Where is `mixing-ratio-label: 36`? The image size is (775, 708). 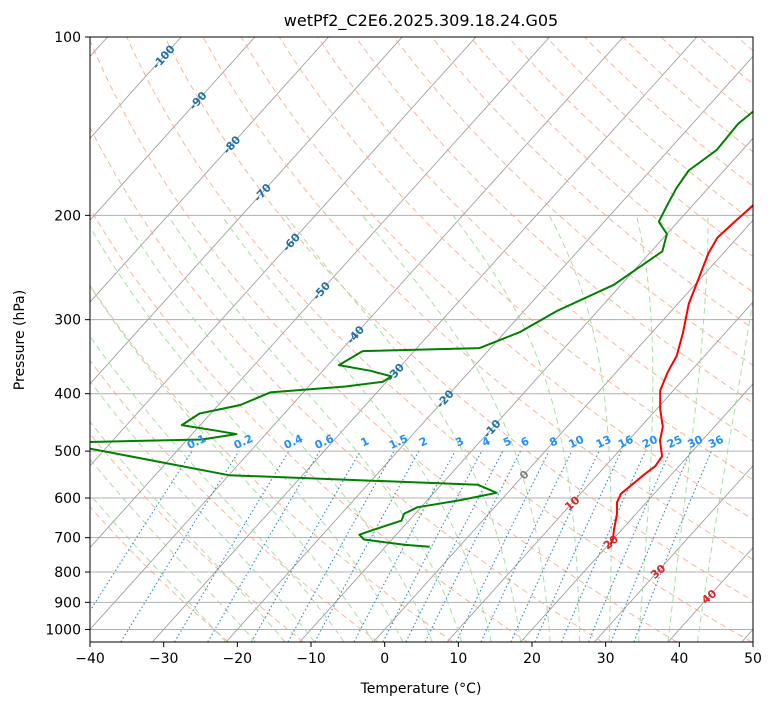
mixing-ratio-label: 36 is located at coordinates (716, 442).